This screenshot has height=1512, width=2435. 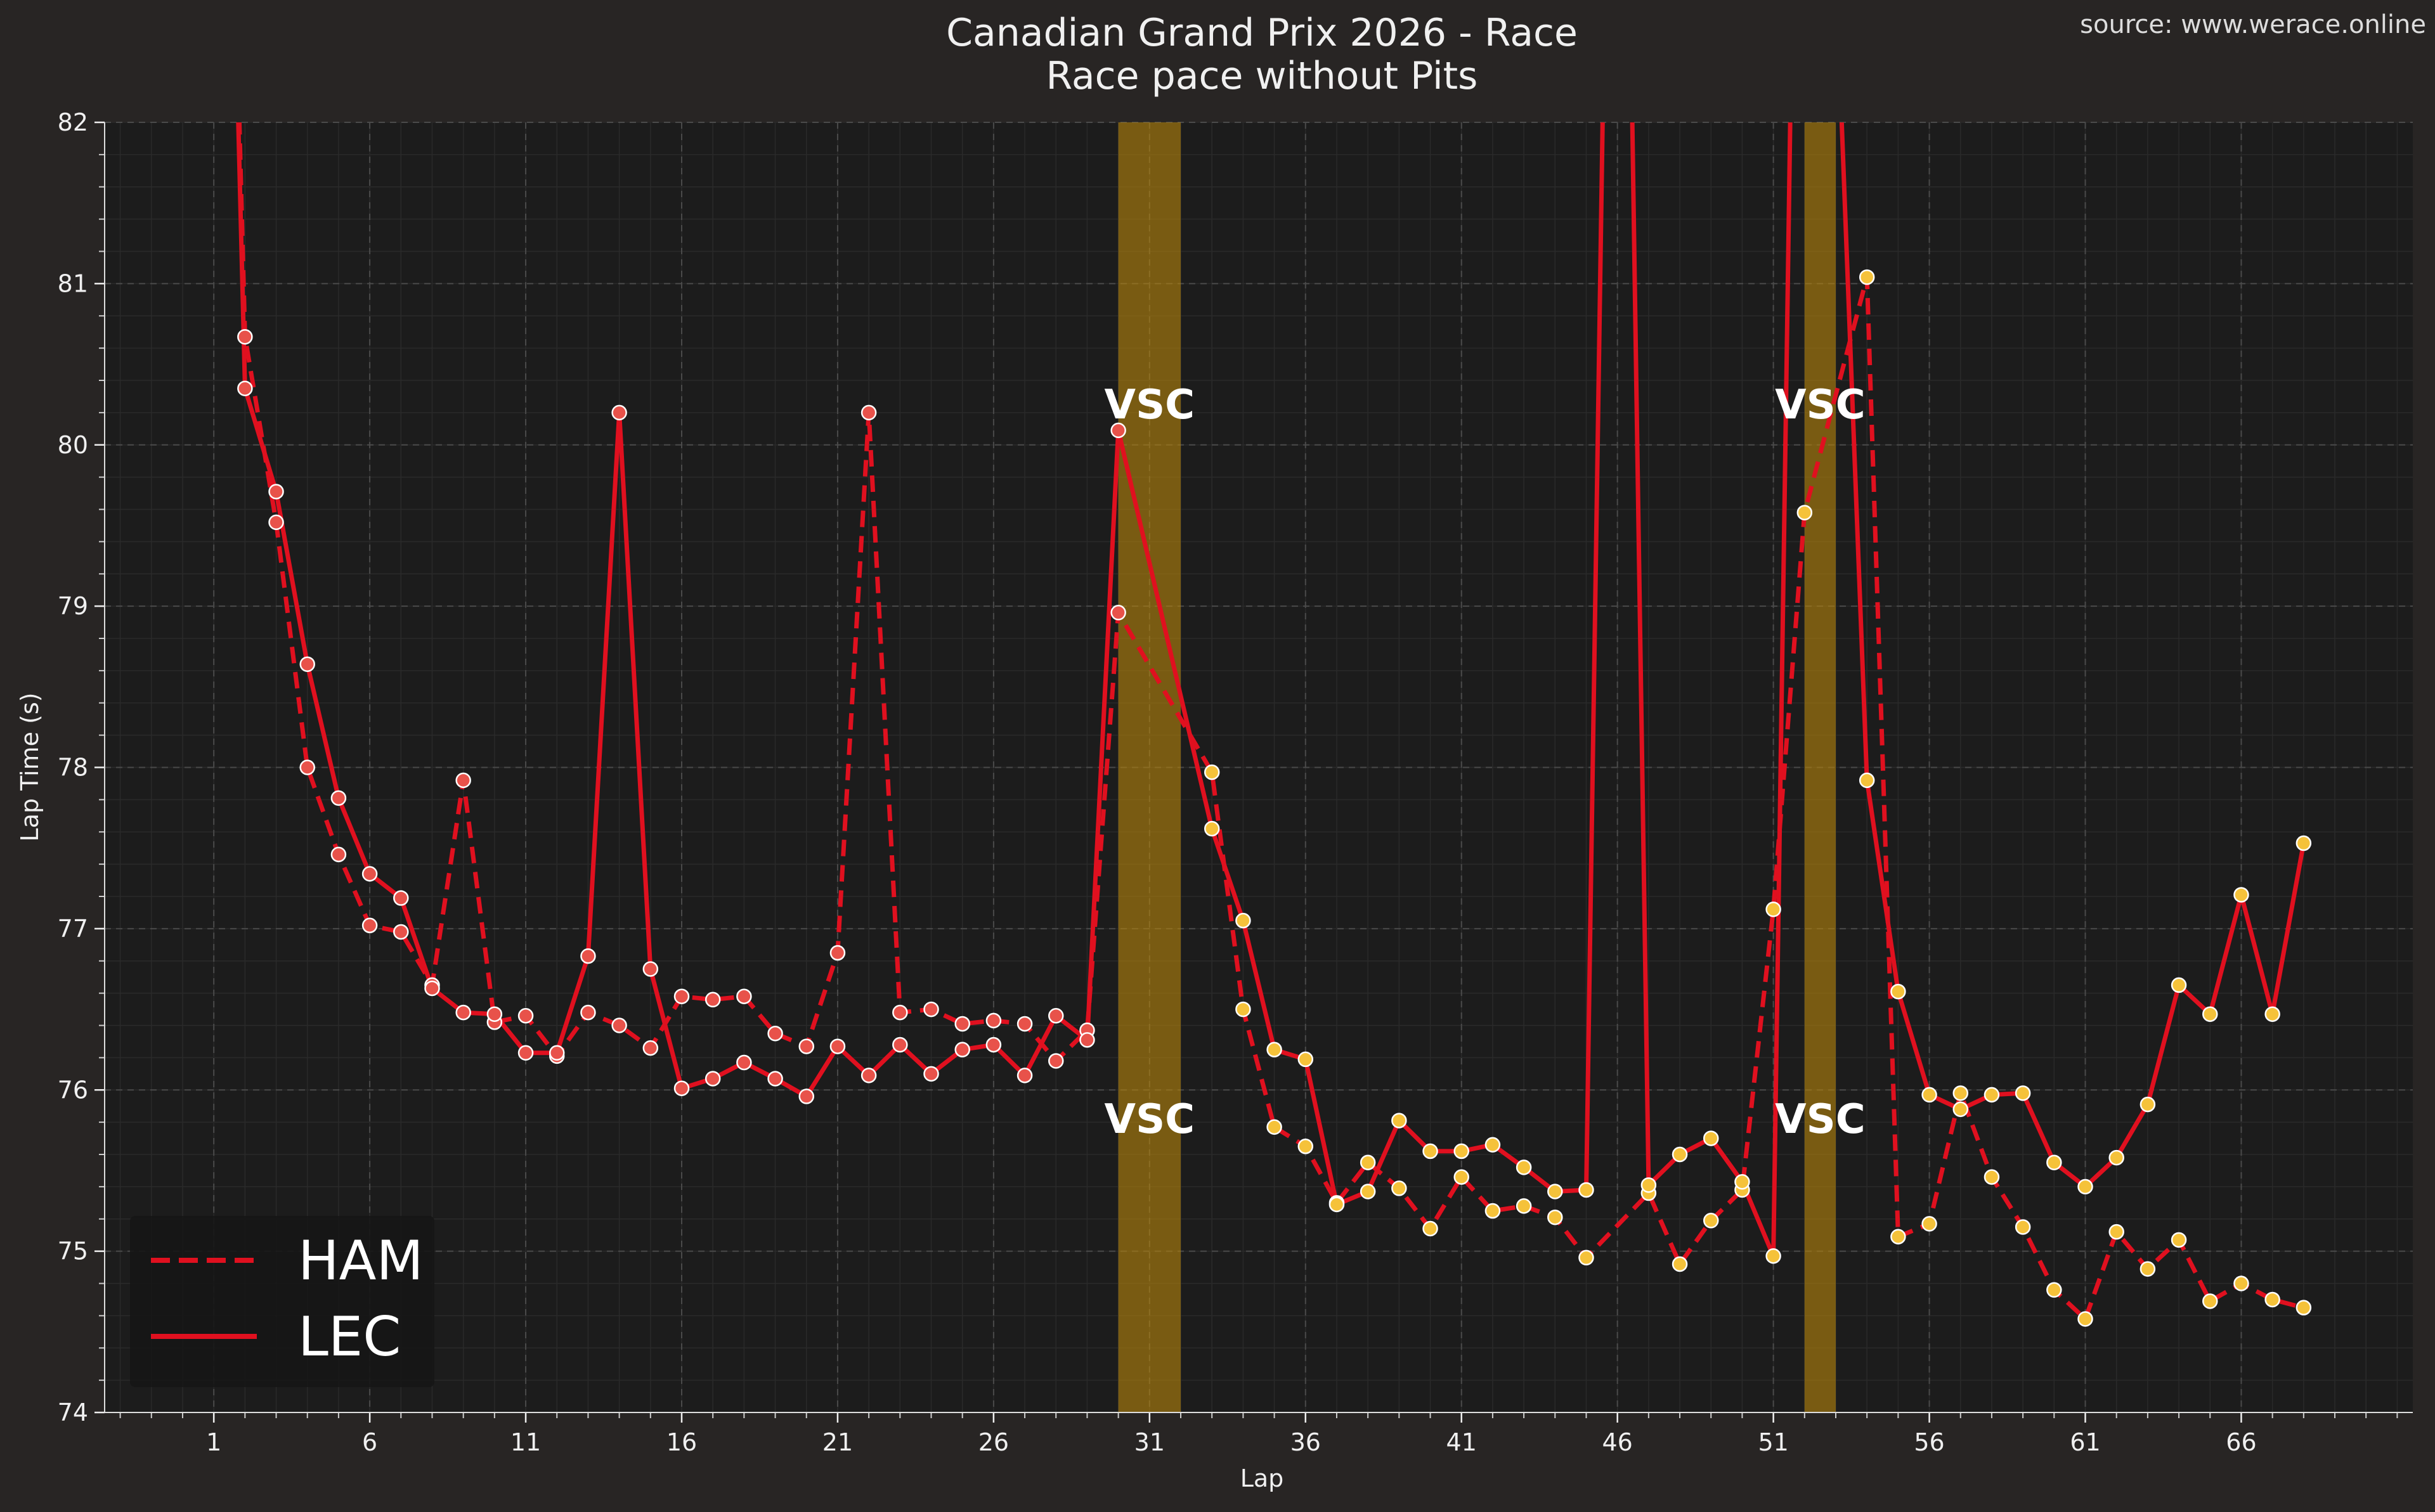 I want to click on y-tick-label: 82, so click(x=73, y=122).